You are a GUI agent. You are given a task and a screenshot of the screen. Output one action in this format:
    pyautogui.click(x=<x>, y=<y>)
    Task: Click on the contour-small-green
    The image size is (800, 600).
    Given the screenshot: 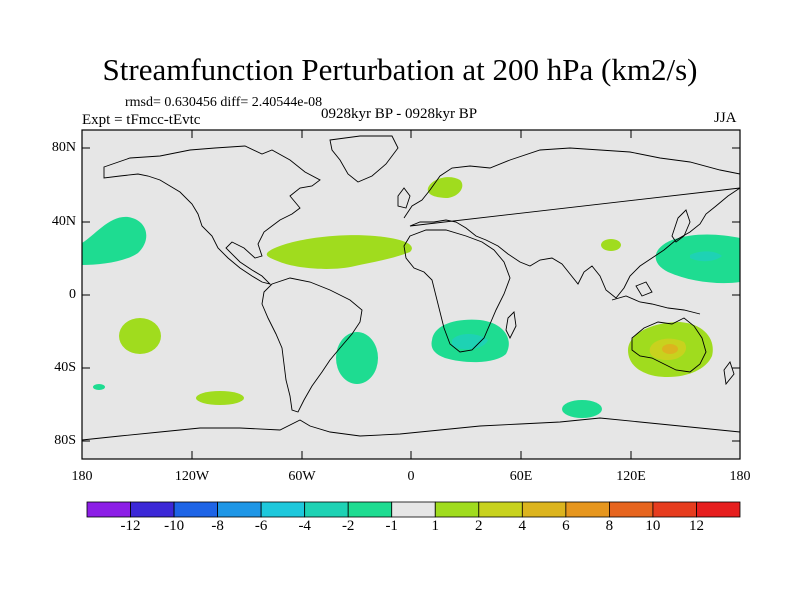 What is the action you would take?
    pyautogui.click(x=99, y=387)
    